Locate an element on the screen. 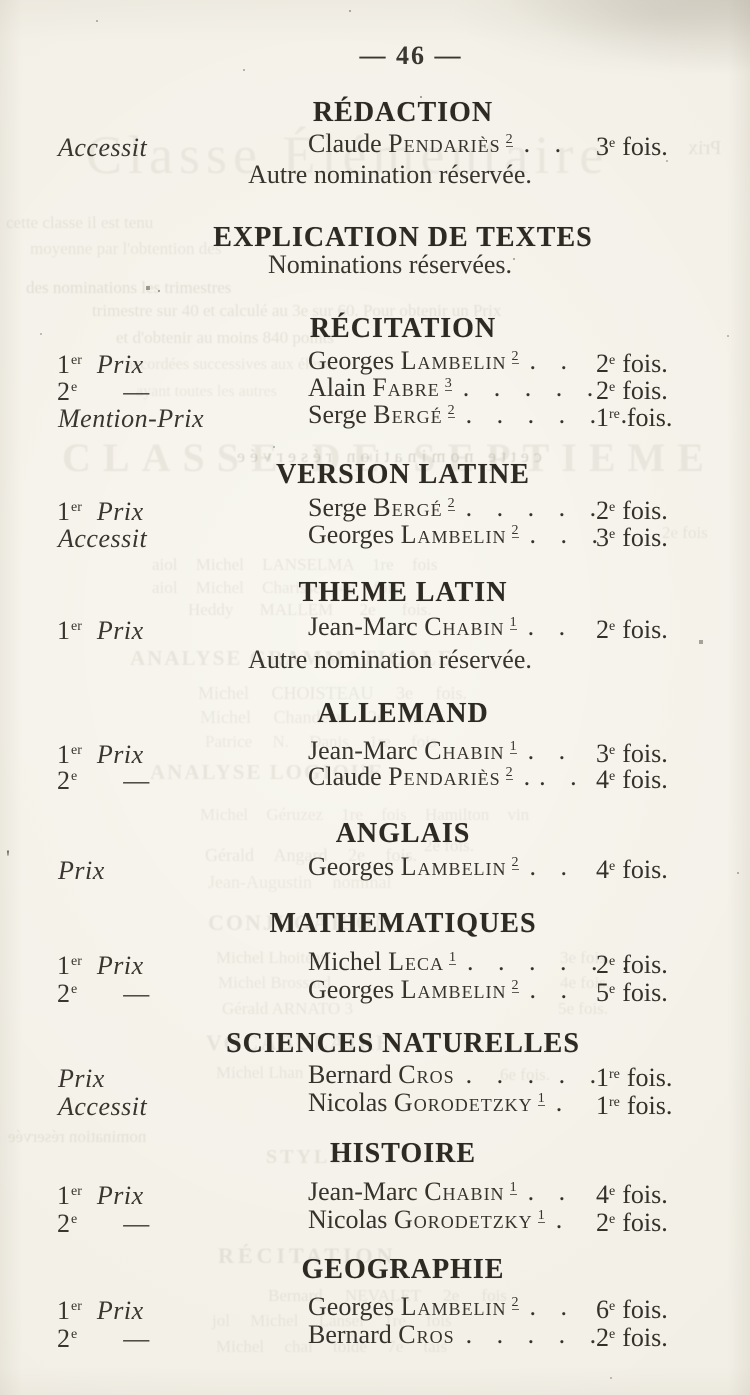 The image size is (750, 1395). section-title-histoire: HISTOIRE is located at coordinates (403, 1153).